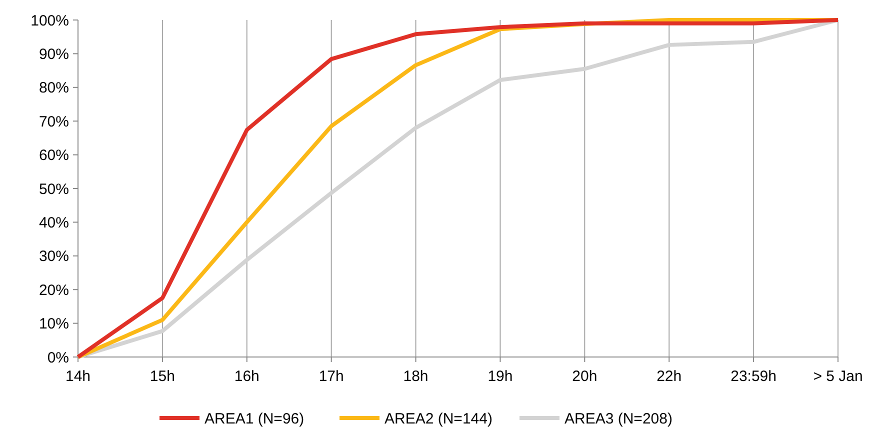 Image resolution: width=879 pixels, height=434 pixels. I want to click on y-tick-label: 70%, so click(53, 121).